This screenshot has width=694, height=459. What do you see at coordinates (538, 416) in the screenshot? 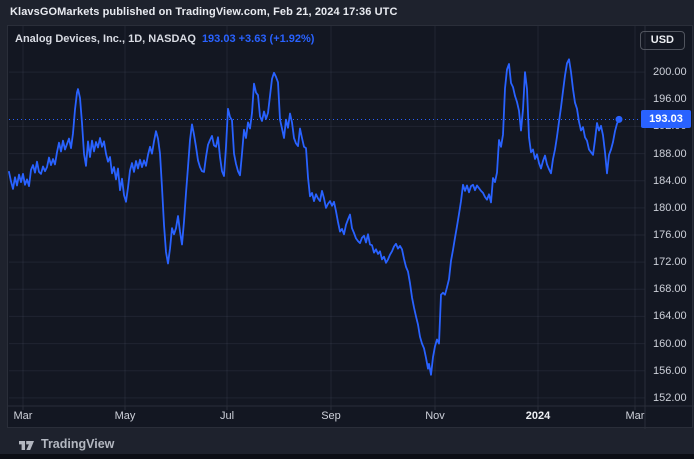
I see `time-axis-label: 2024` at bounding box center [538, 416].